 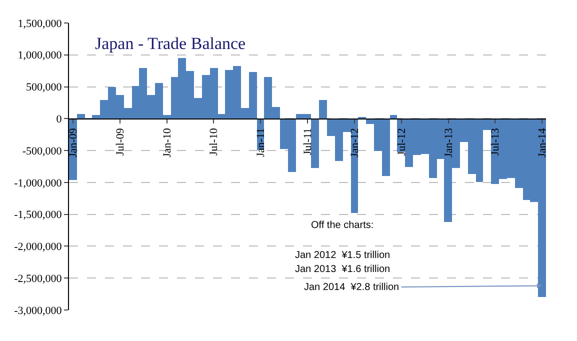 I want to click on annotation: Jan 2012 ¥1.5 trillion, so click(x=342, y=255).